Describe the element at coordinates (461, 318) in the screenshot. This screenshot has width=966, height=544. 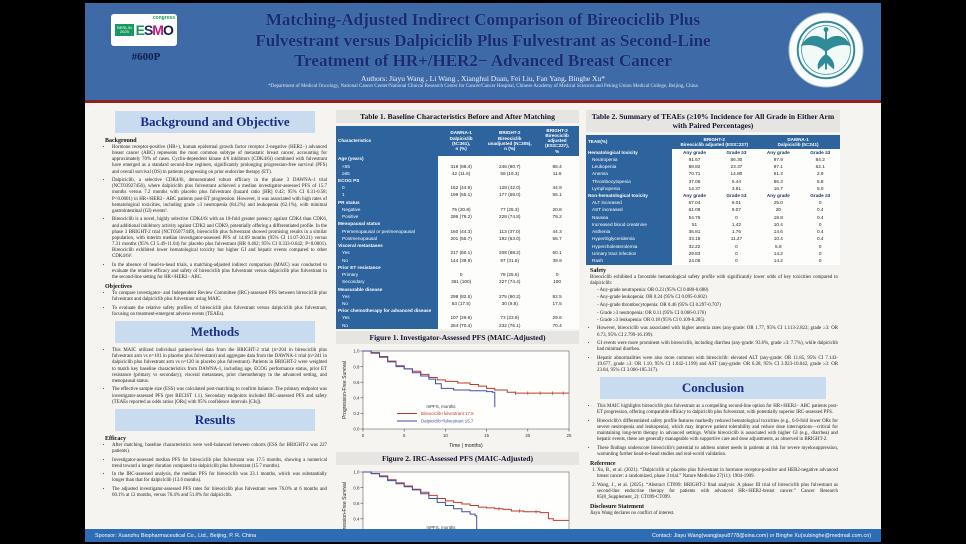
I see `table1-cell: 107 (29.6)` at that location.